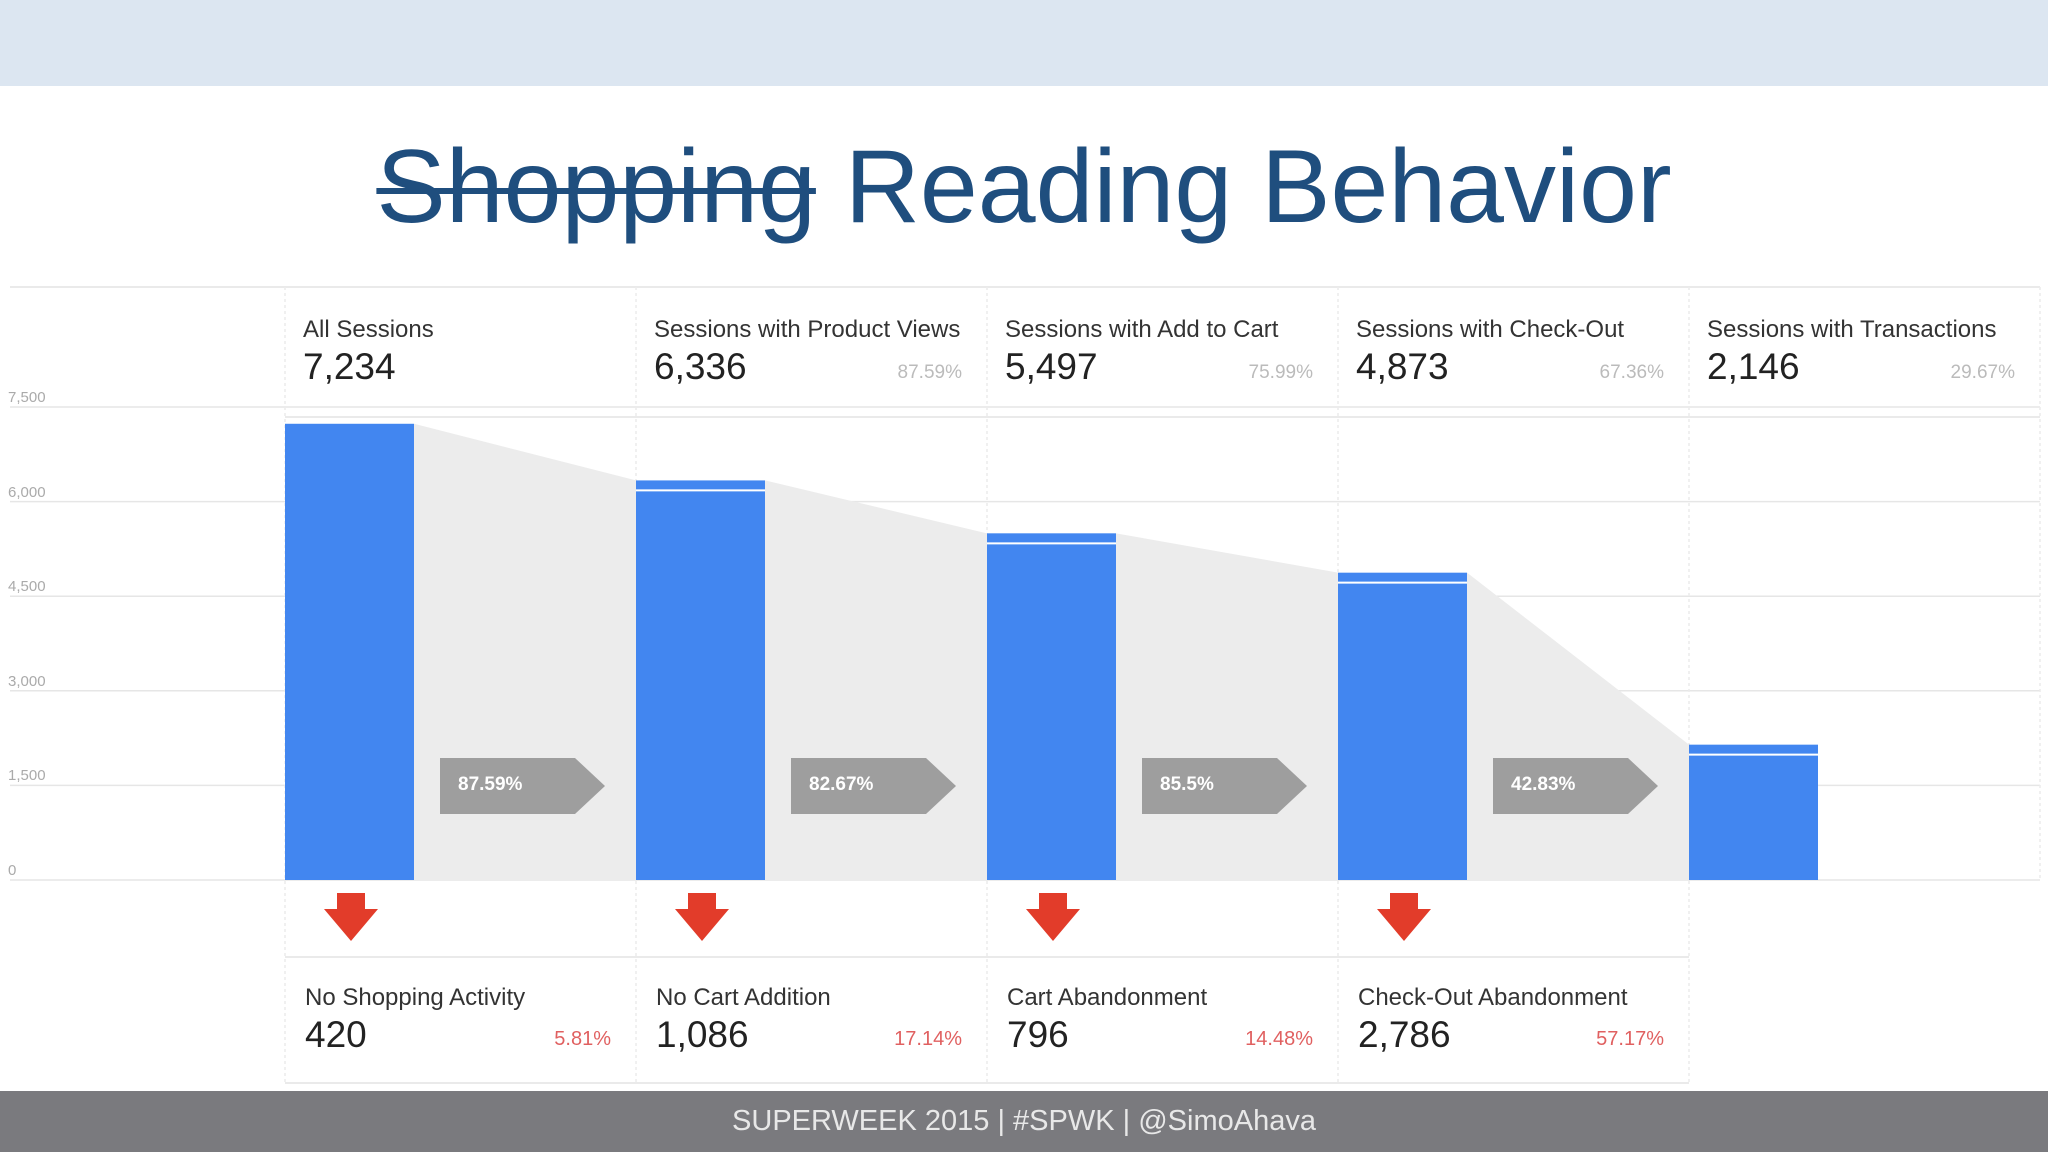 The height and width of the screenshot is (1152, 2048). What do you see at coordinates (1142, 329) in the screenshot?
I see `step-name-label: Sessions with Add to Cart` at bounding box center [1142, 329].